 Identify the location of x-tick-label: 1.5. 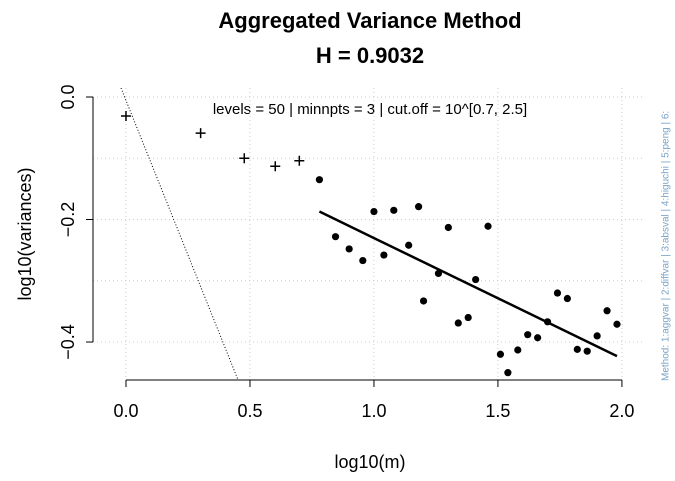
(497, 411).